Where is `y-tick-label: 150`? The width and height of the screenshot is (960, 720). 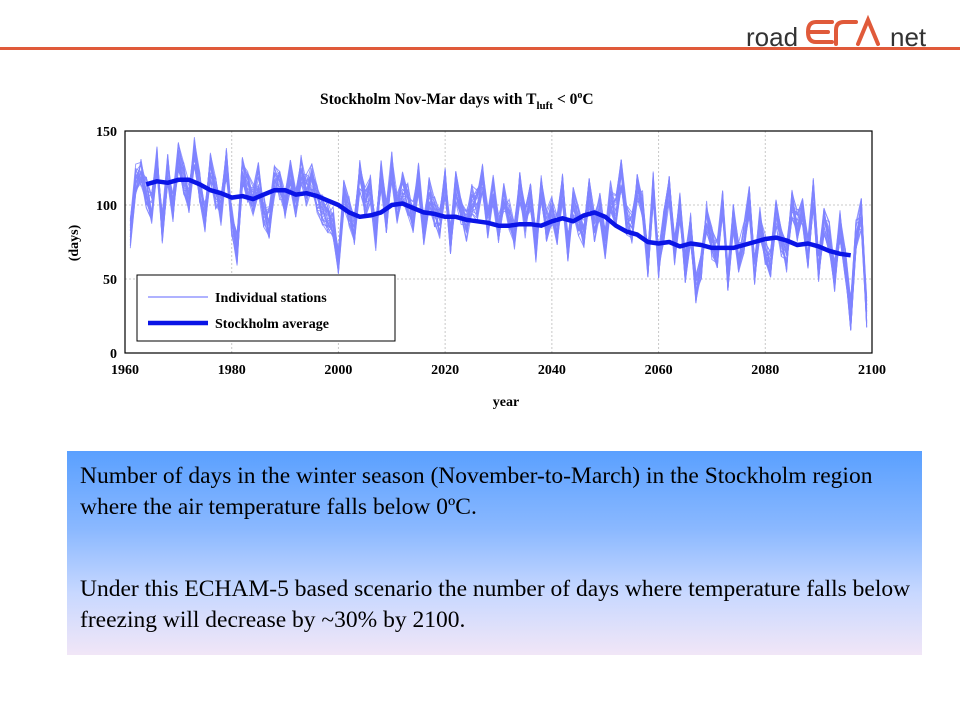
y-tick-label: 150 is located at coordinates (106, 132).